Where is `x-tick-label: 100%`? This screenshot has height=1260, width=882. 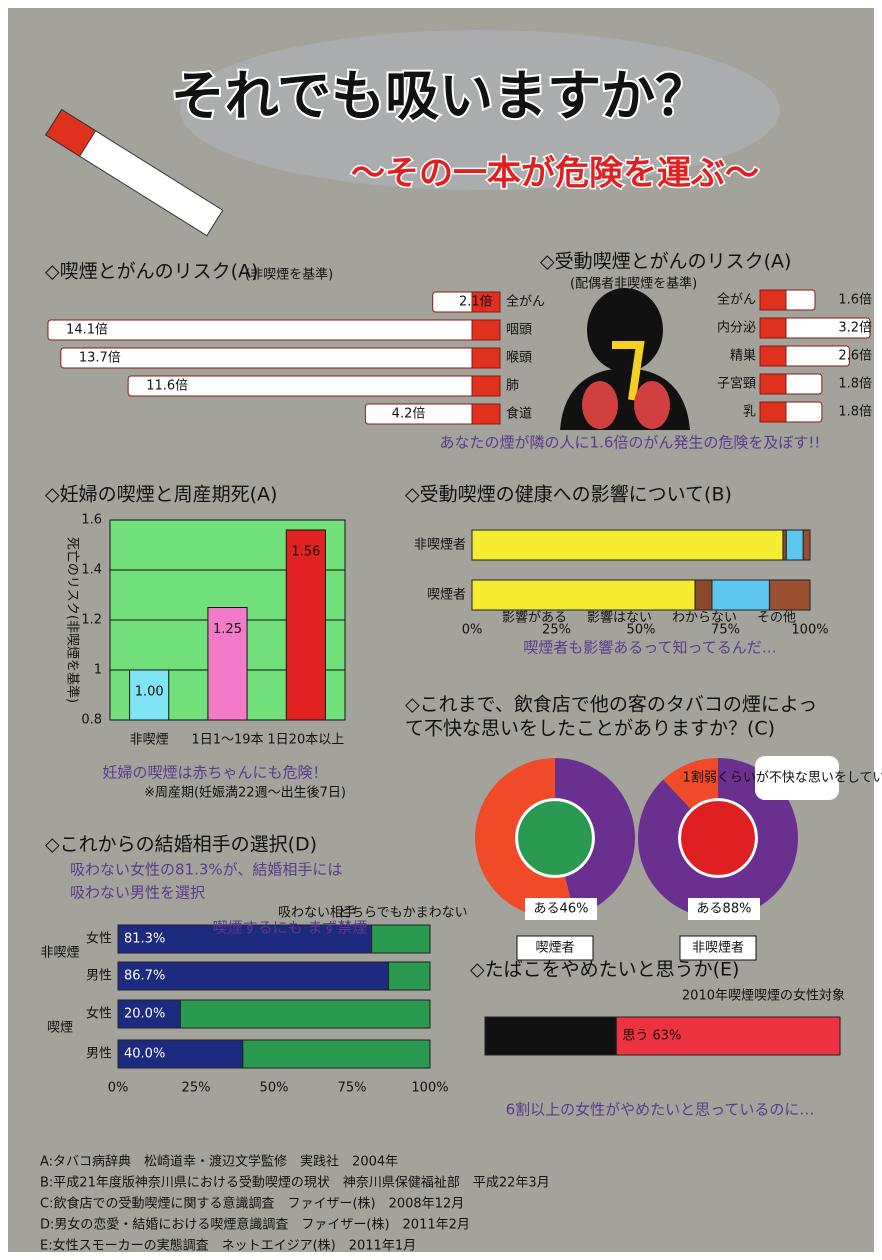
x-tick-label: 100% is located at coordinates (429, 1088).